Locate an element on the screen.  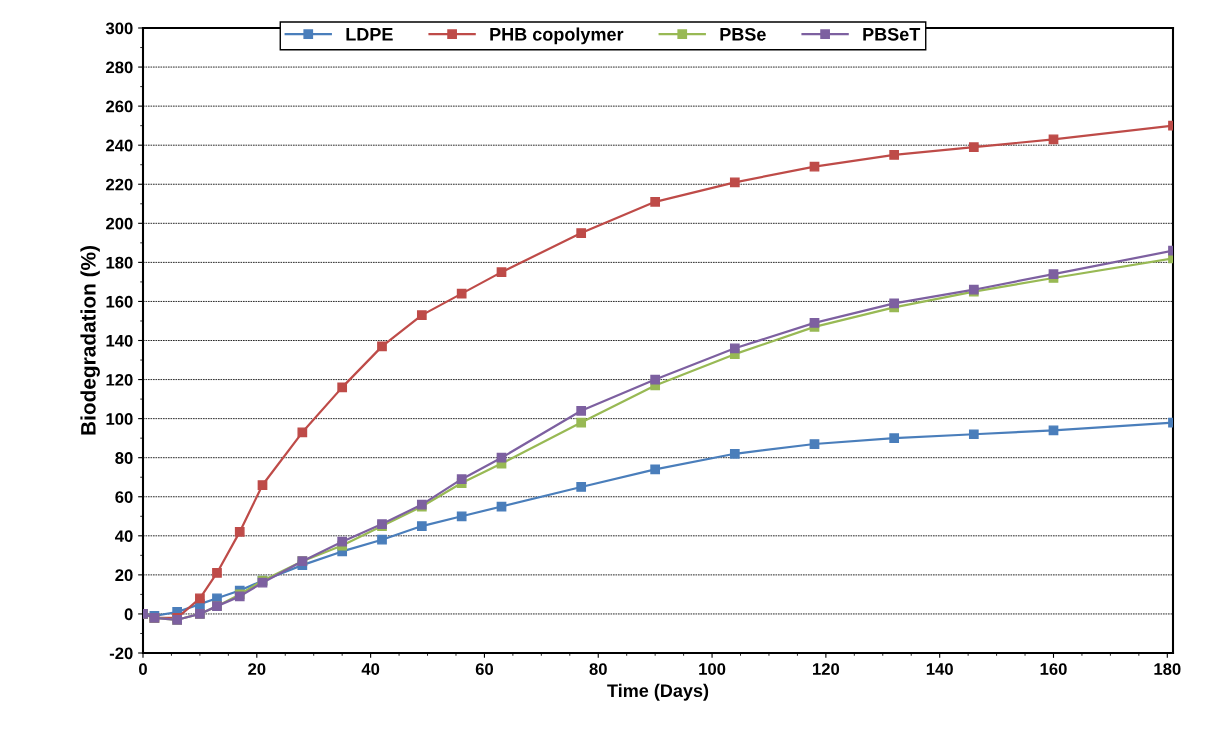
x-tick-label: 40 is located at coordinates (370, 669).